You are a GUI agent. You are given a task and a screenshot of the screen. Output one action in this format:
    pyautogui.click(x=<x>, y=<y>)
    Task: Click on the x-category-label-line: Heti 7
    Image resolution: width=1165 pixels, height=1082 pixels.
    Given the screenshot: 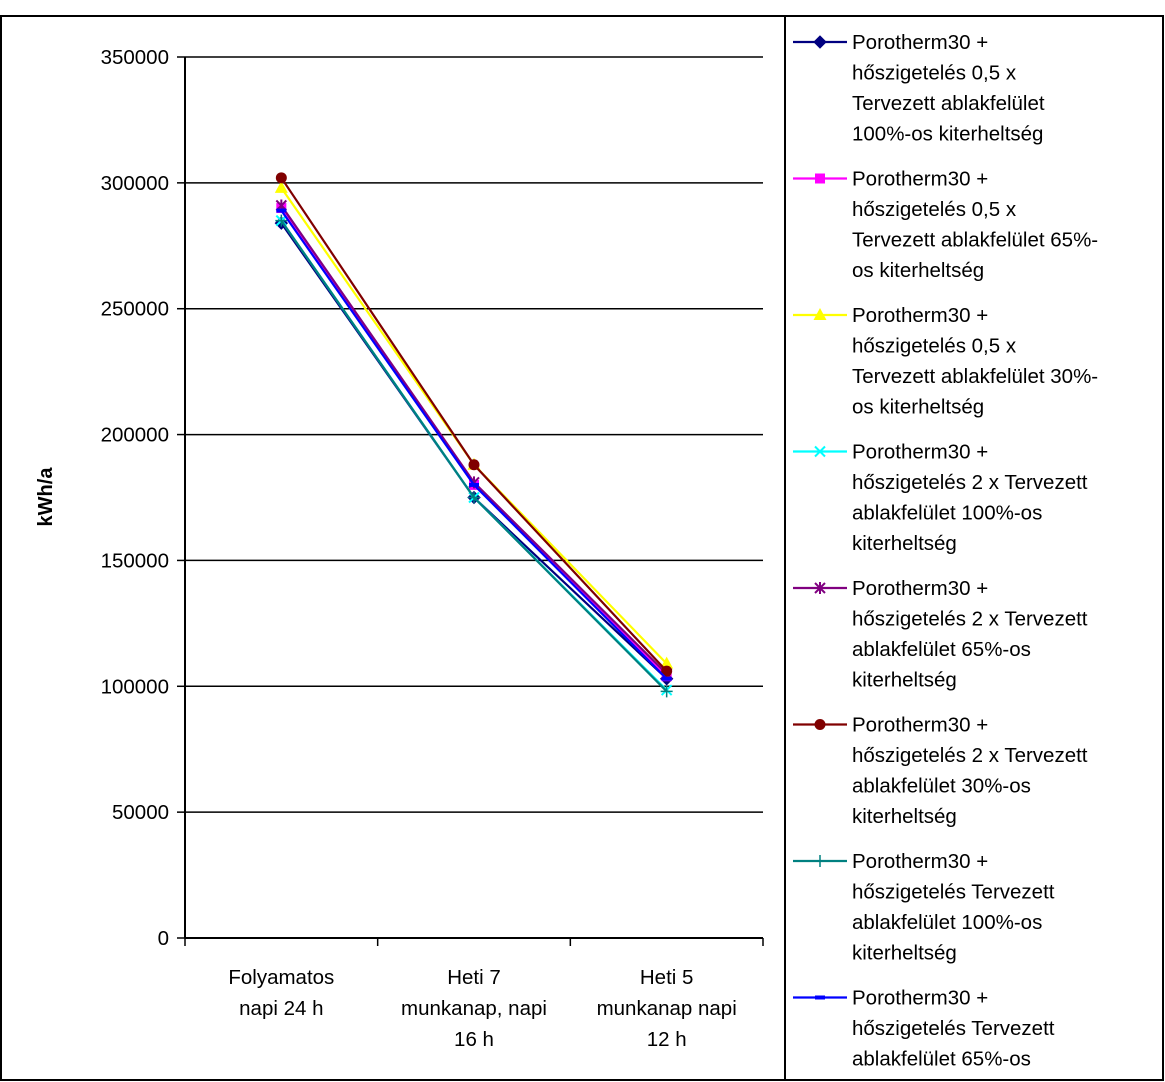 What is the action you would take?
    pyautogui.click(x=474, y=977)
    